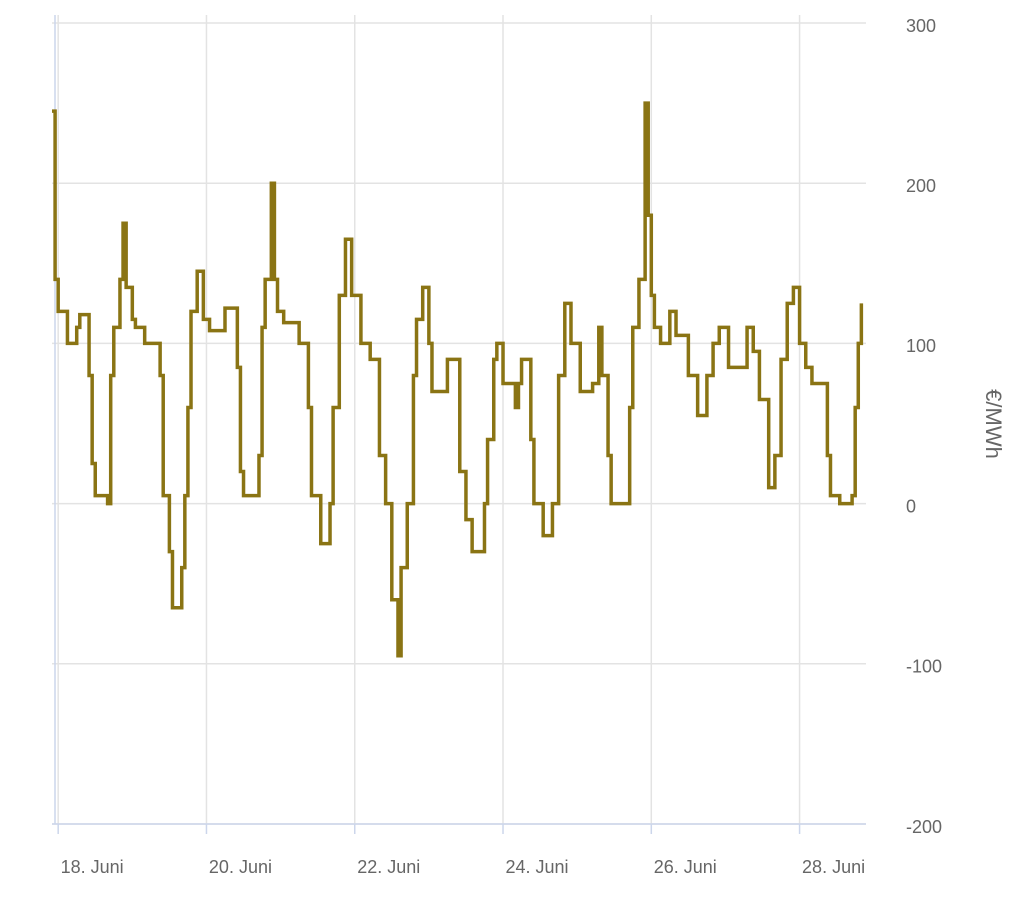  What do you see at coordinates (685, 867) in the screenshot?
I see `x-tick-label: 26. Juni` at bounding box center [685, 867].